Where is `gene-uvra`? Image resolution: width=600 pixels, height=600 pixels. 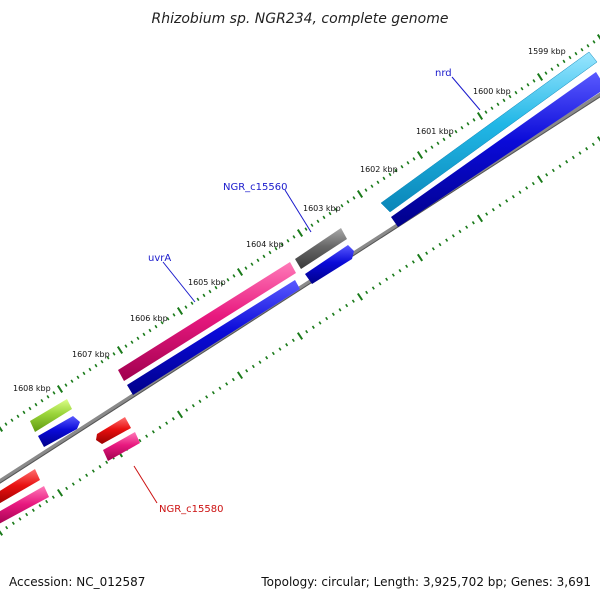 gene-uvra is located at coordinates (207, 321).